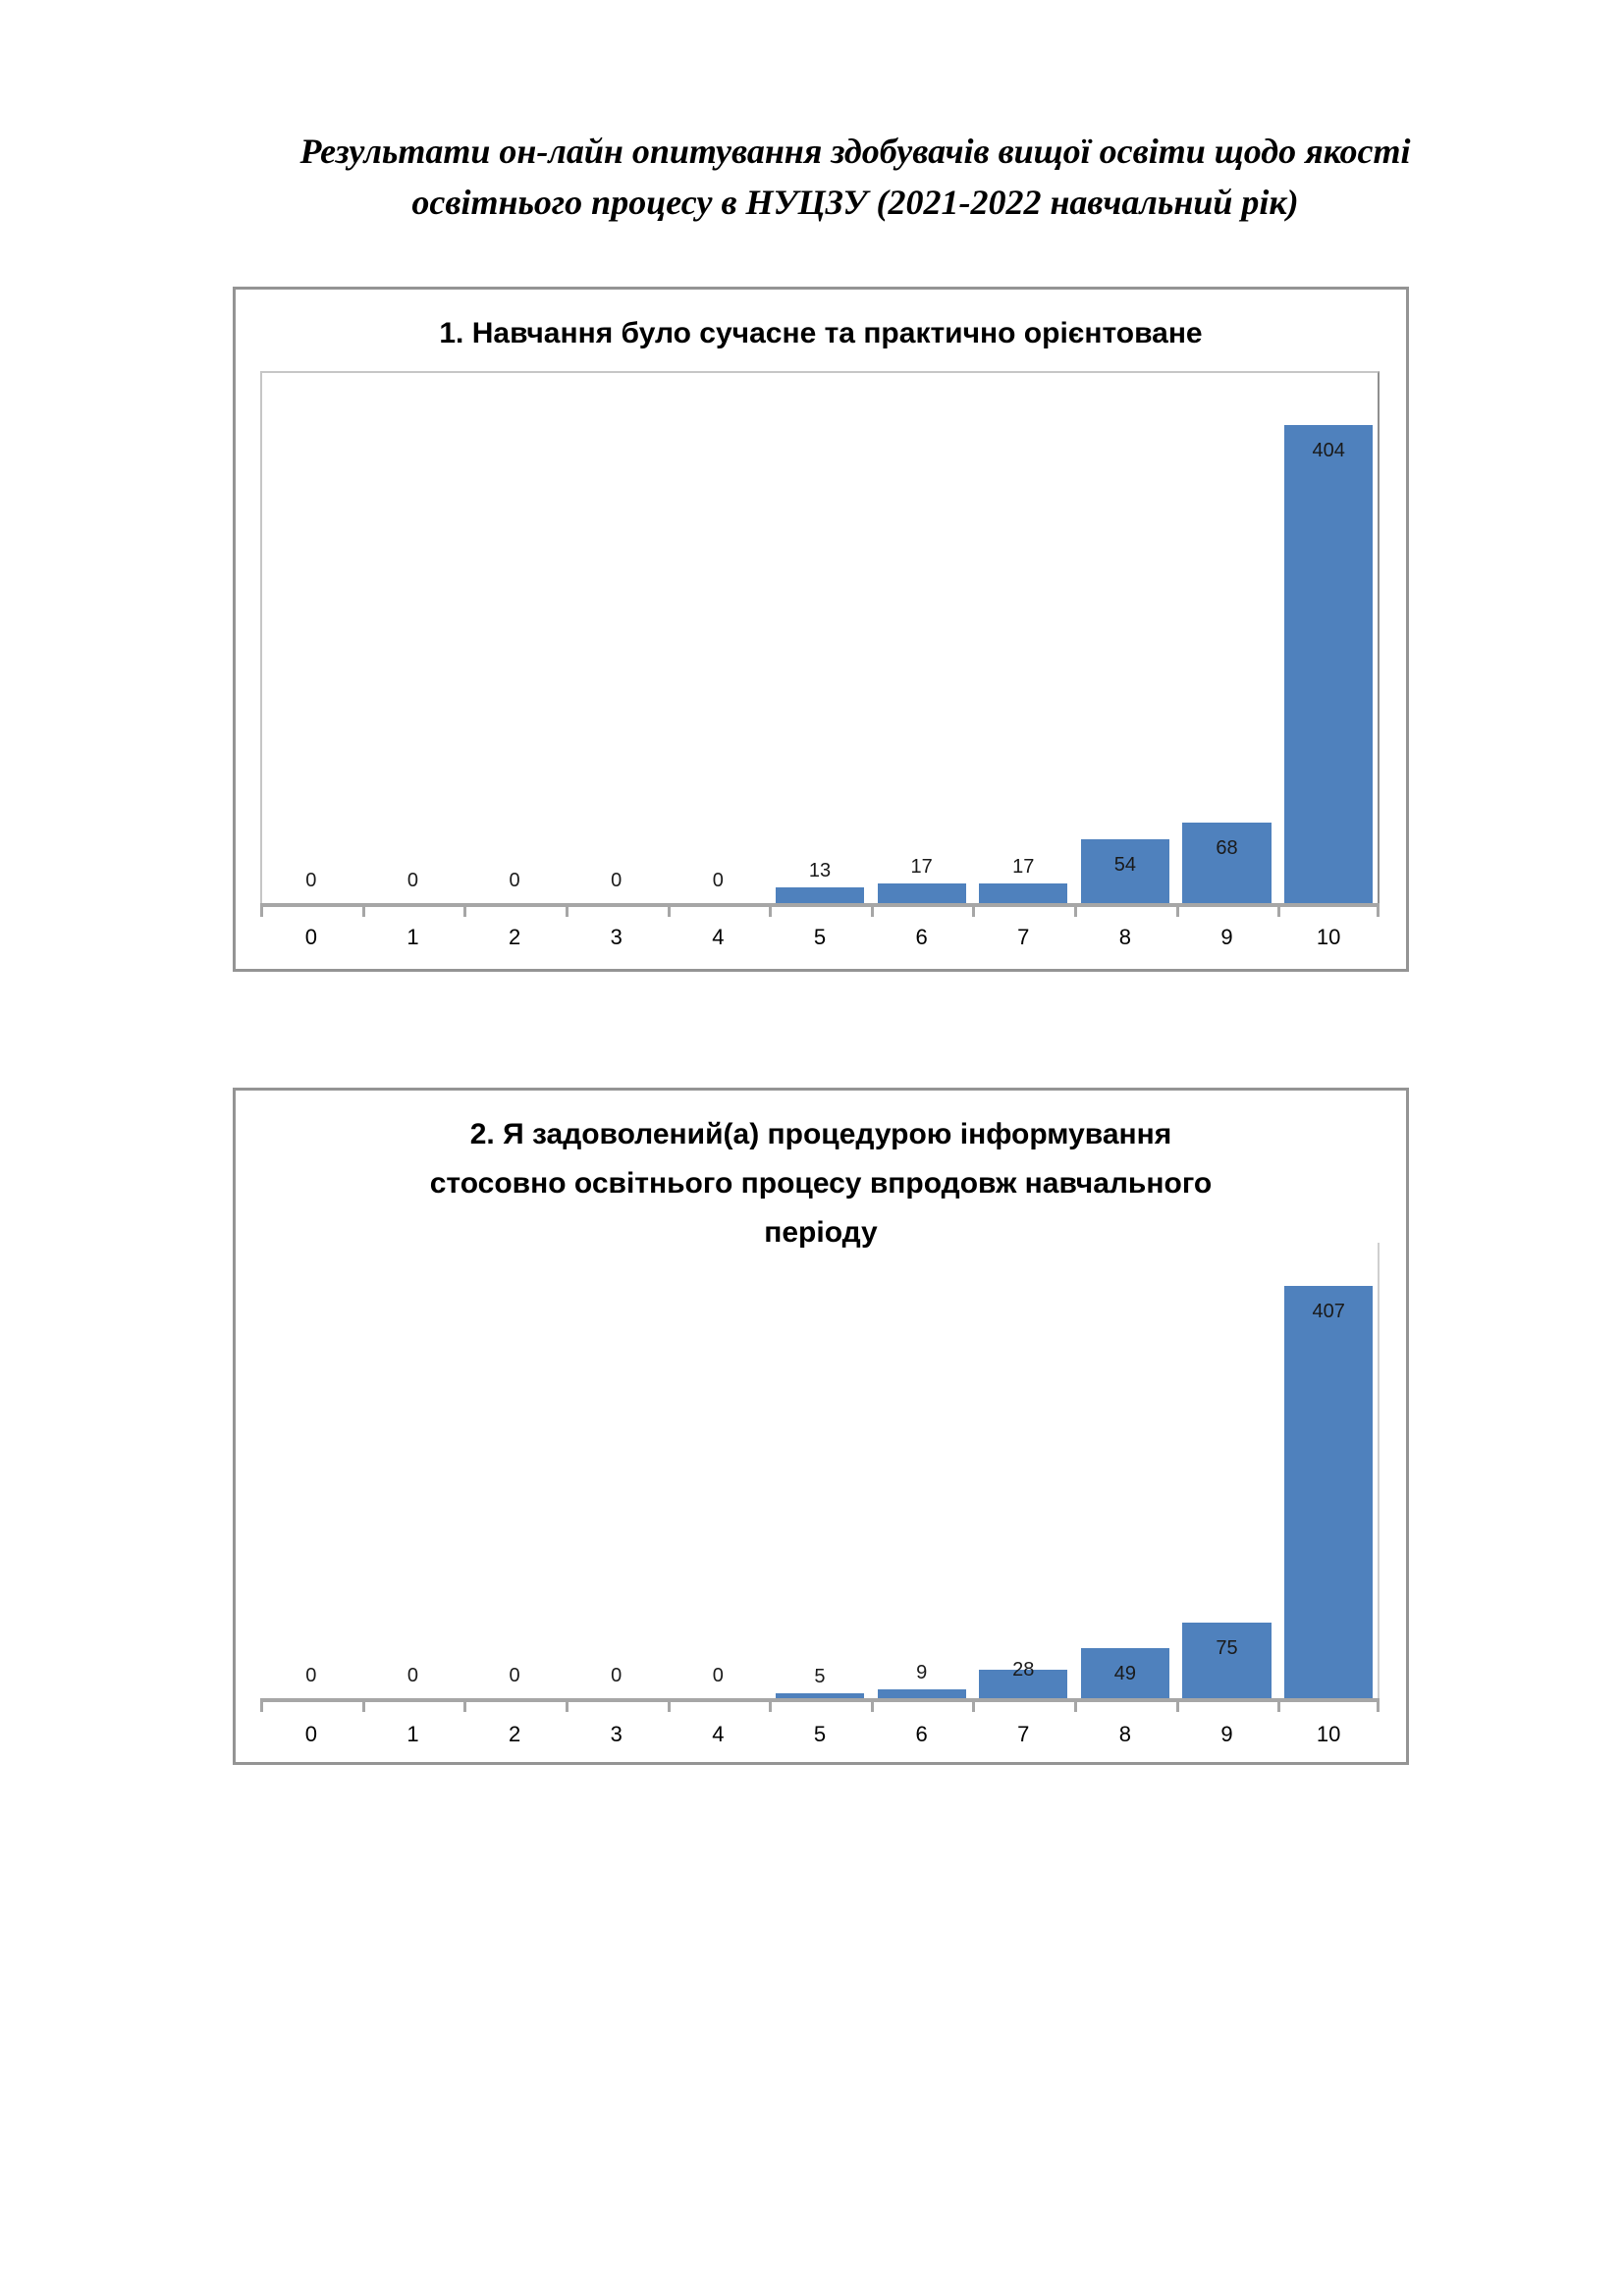  Describe the element at coordinates (922, 1672) in the screenshot. I see `data-label: 9` at that location.